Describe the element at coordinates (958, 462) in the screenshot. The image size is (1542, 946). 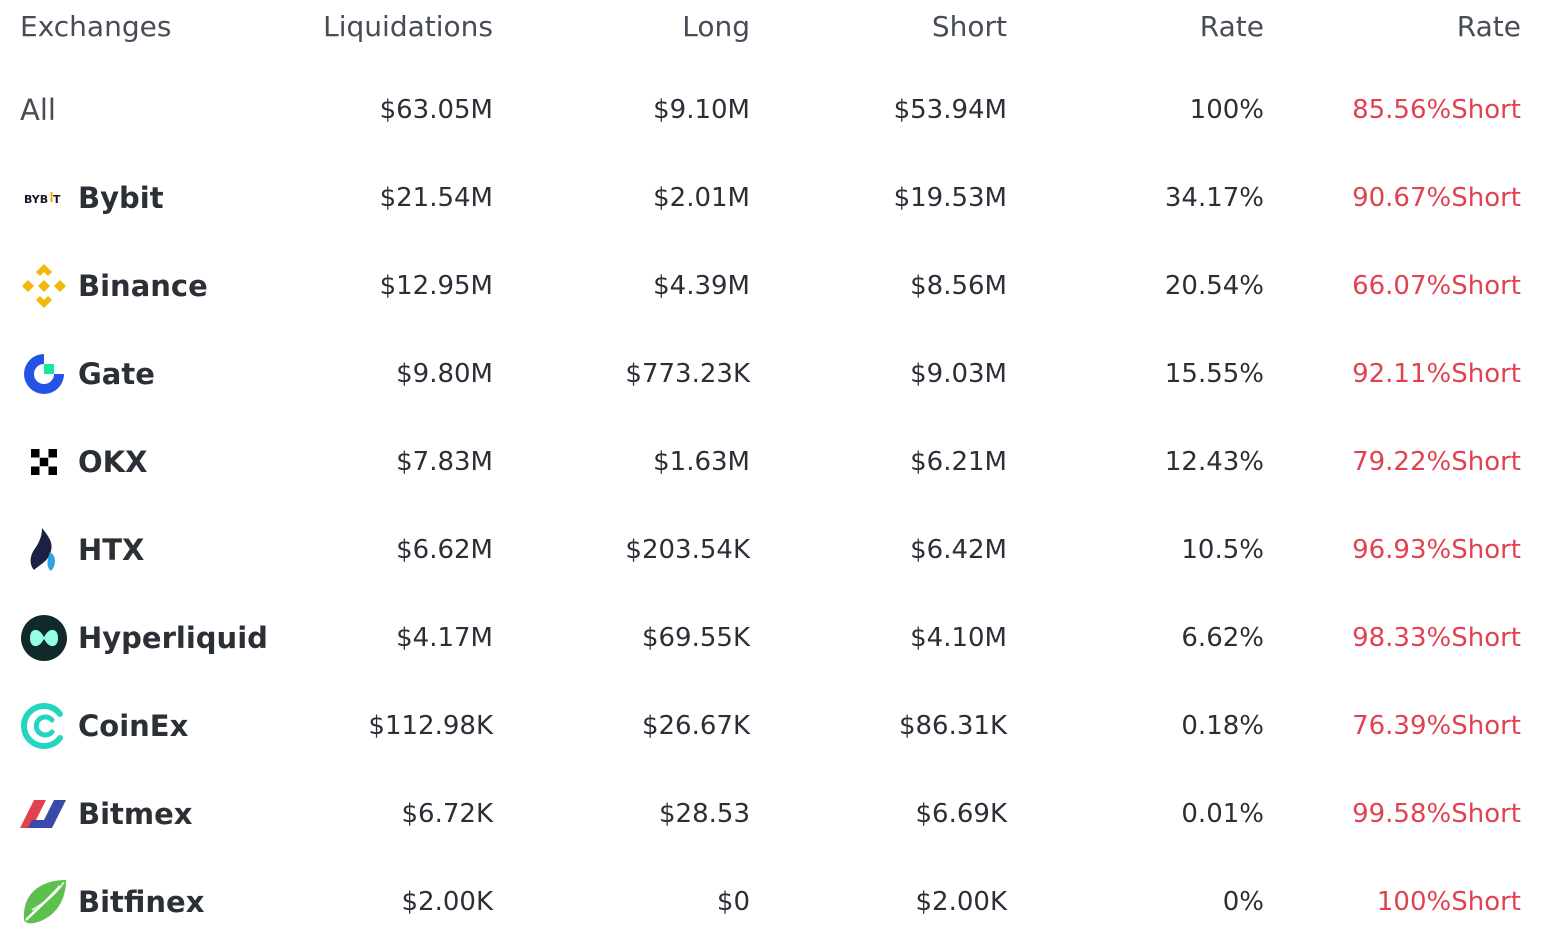
I see `short-value: $6.21M` at that location.